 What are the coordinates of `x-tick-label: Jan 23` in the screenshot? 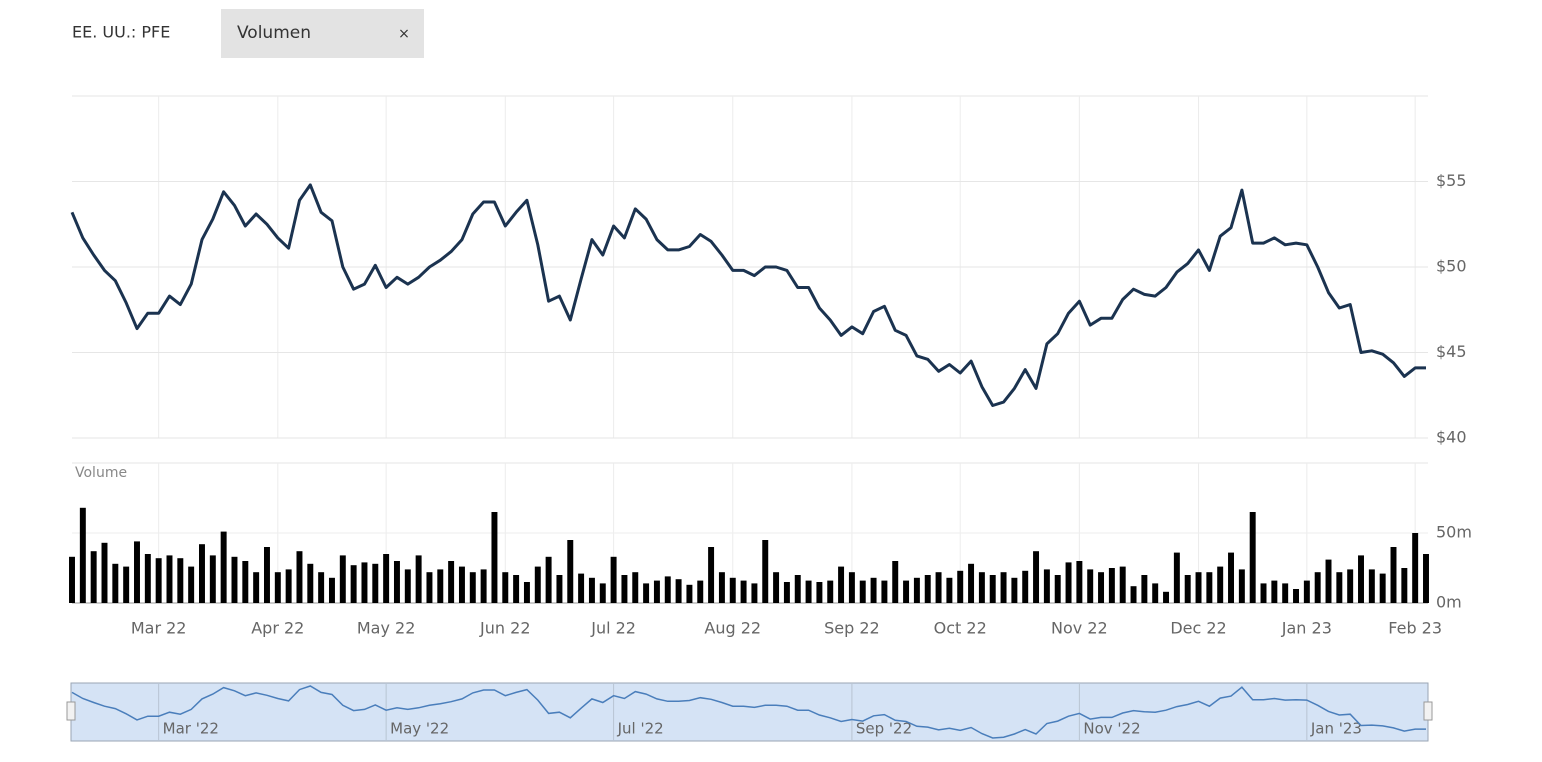 It's located at (1306, 628).